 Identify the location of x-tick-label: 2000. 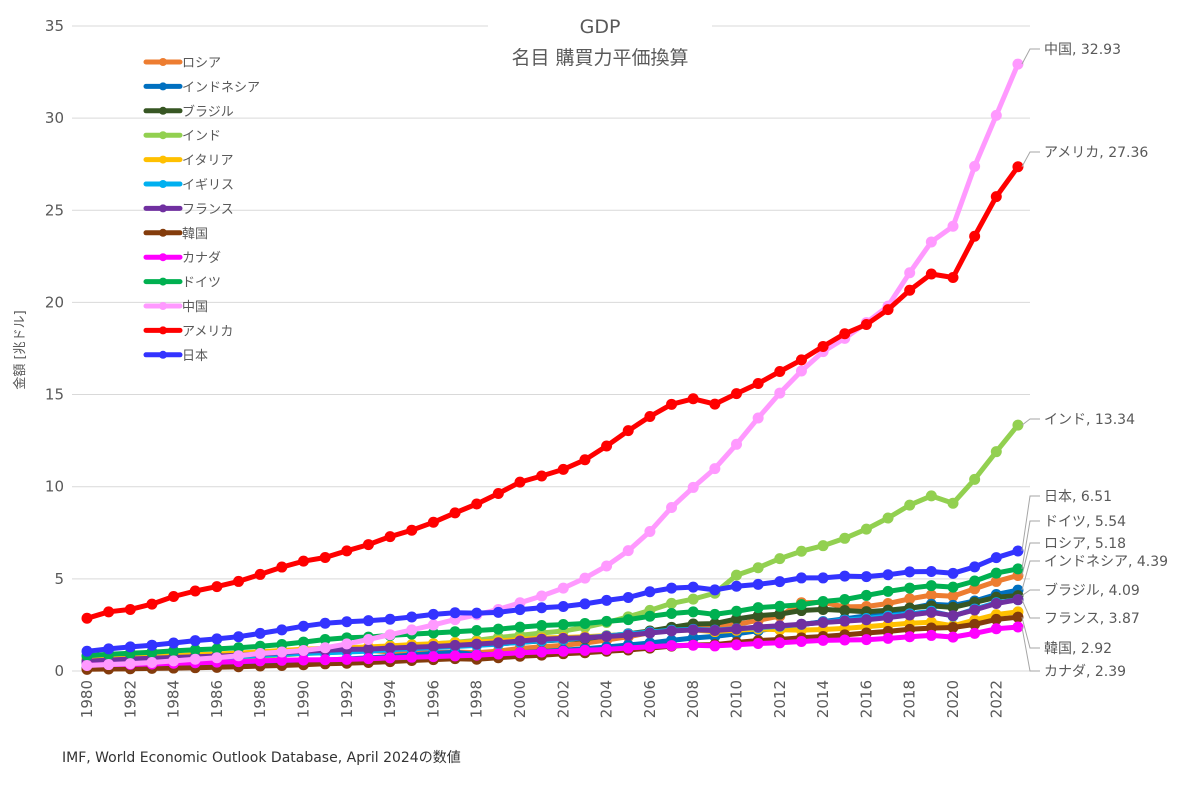
(520, 699).